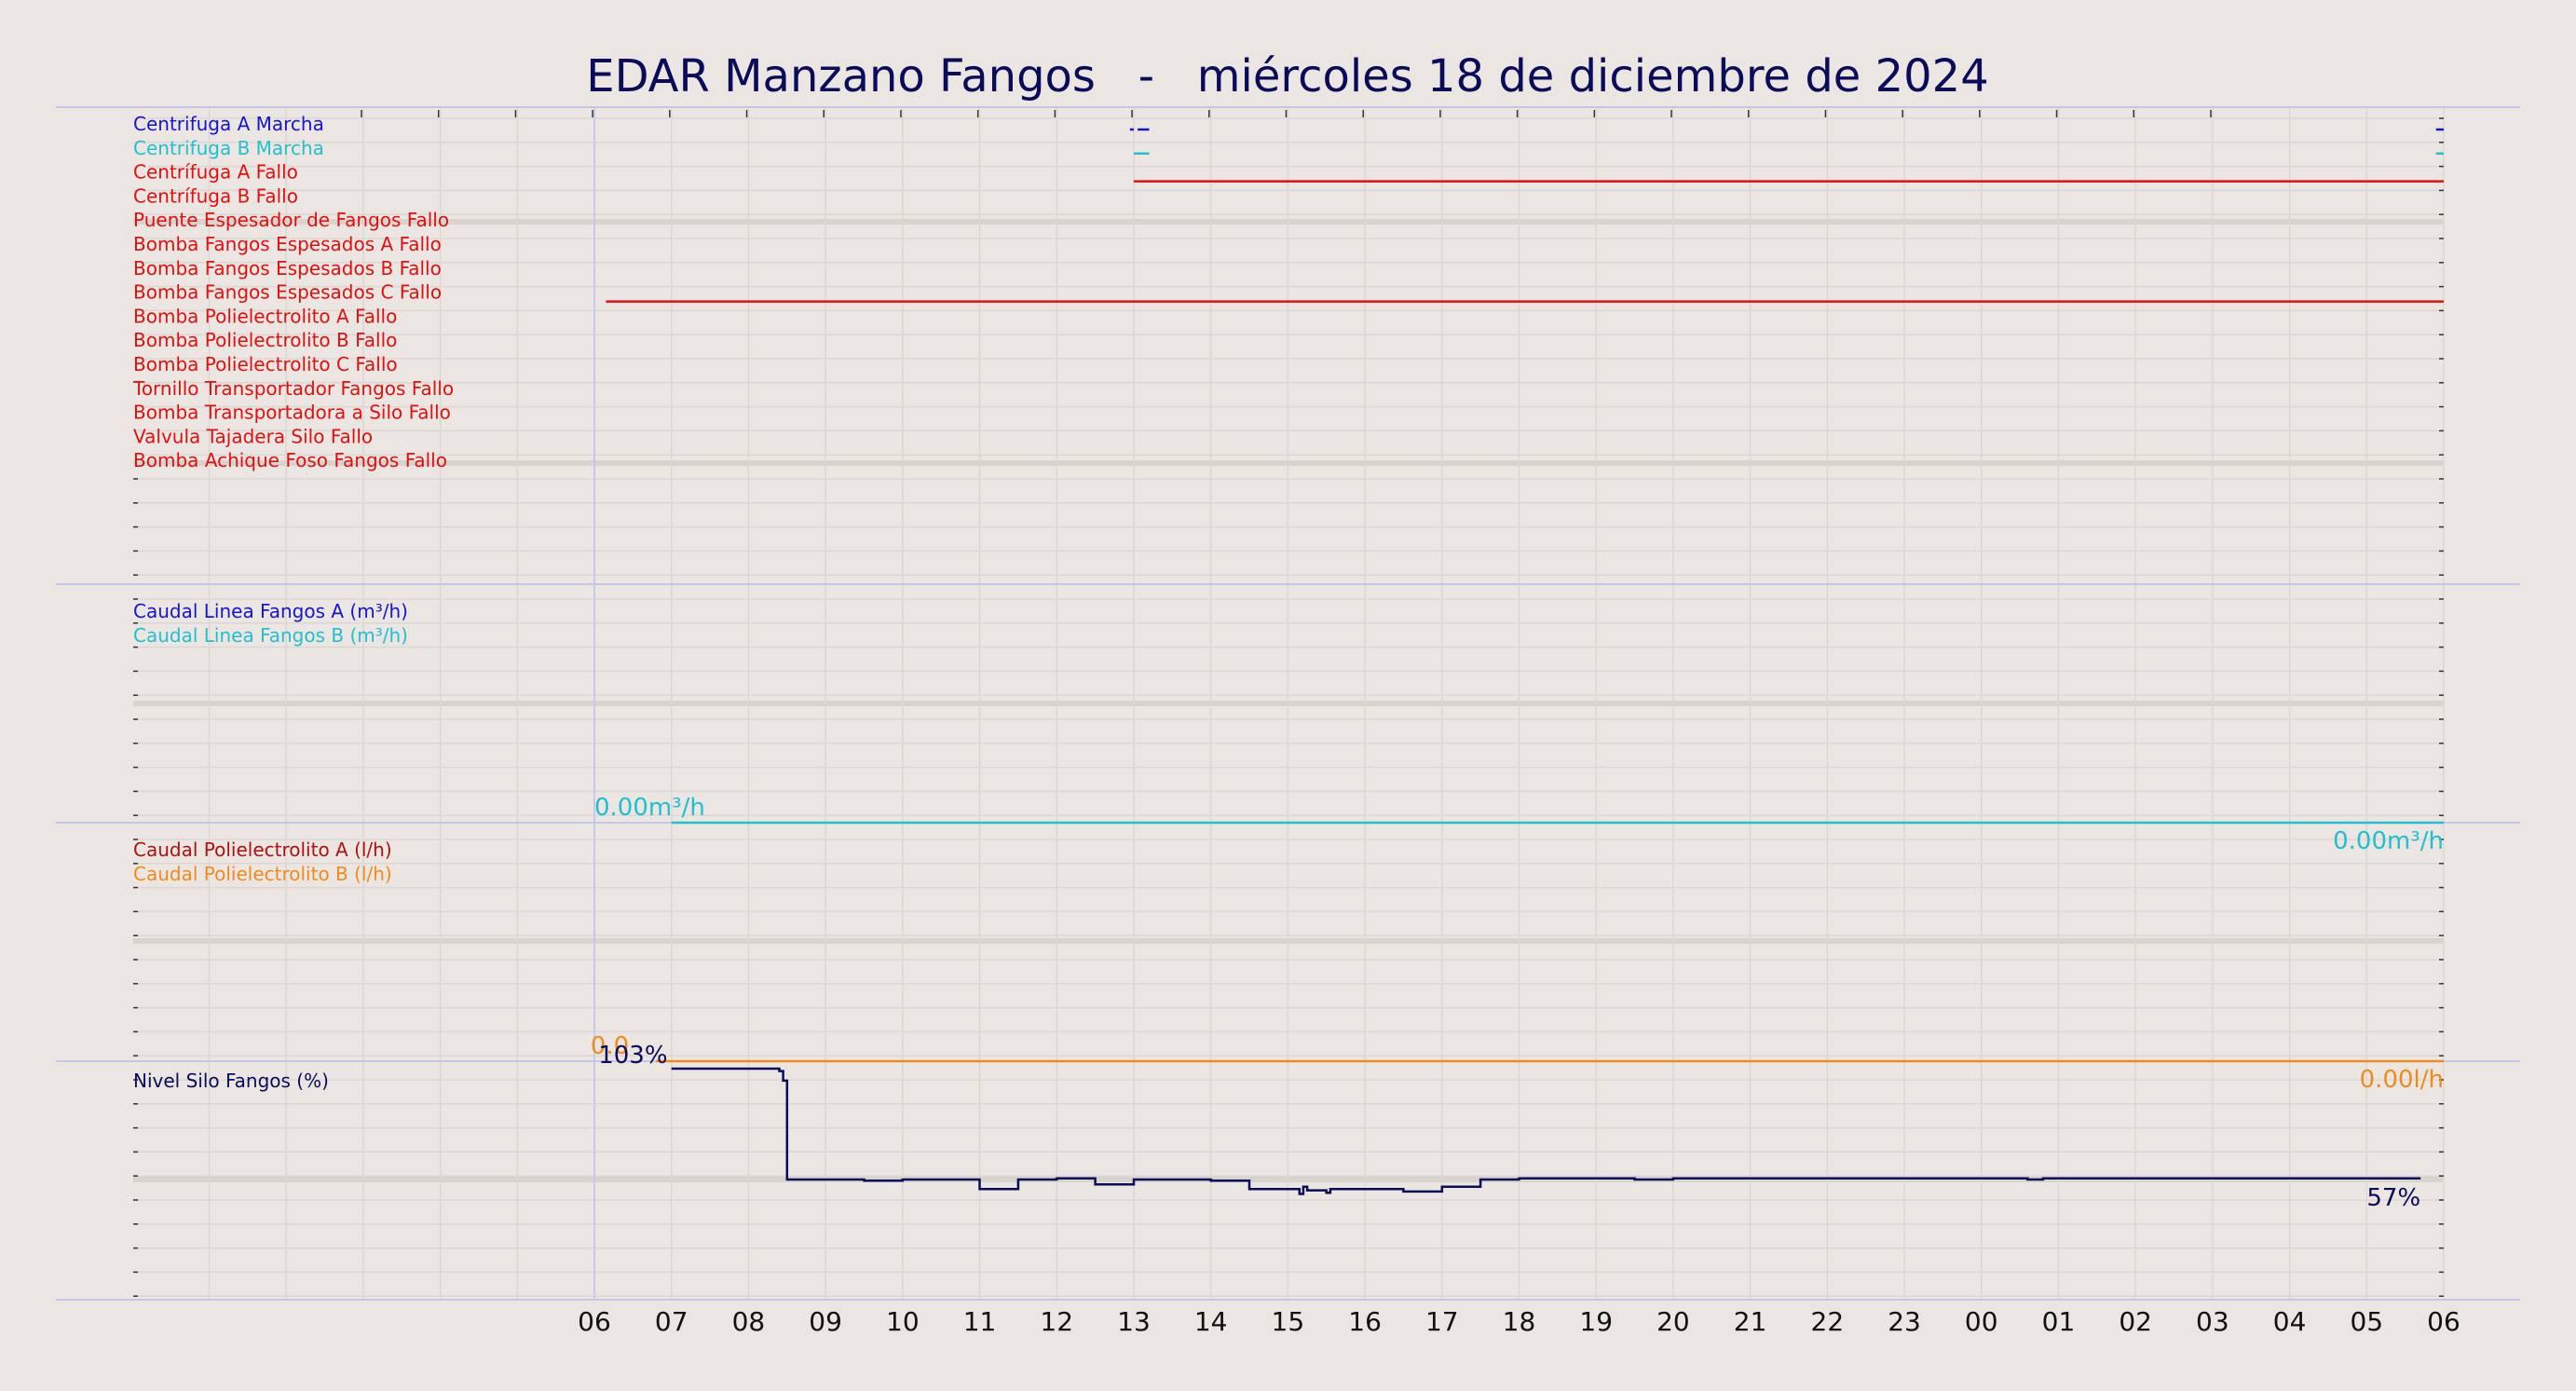 The image size is (2576, 1391). I want to click on legend-6: Bomba Fangos Espesados B Fallo, so click(287, 268).